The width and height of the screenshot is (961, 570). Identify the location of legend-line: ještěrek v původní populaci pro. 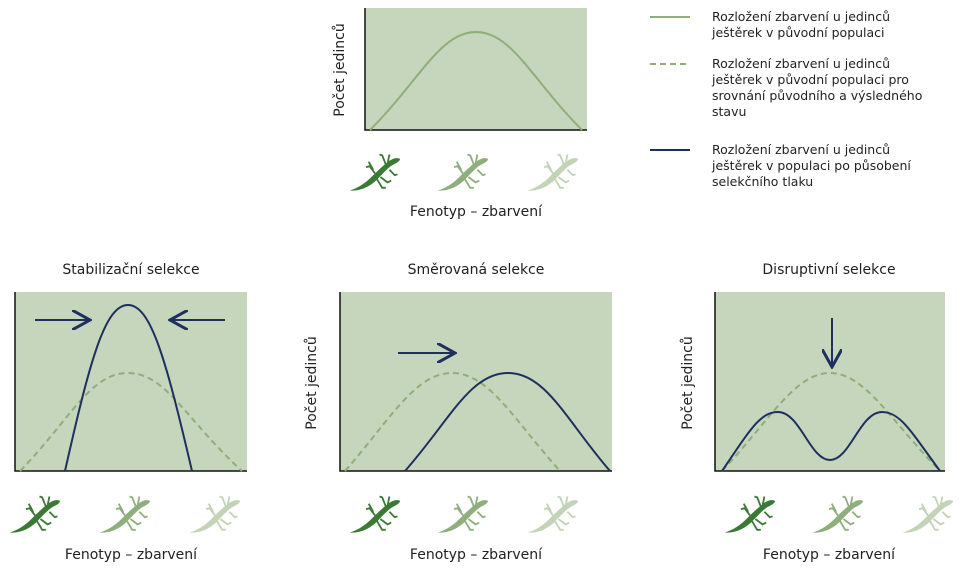
(810, 79).